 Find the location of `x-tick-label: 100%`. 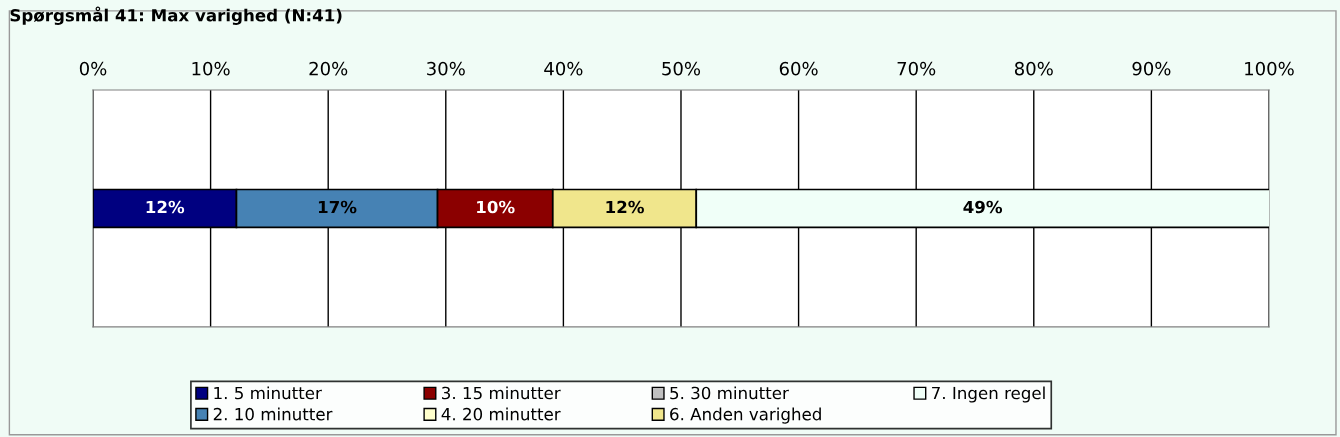

x-tick-label: 100% is located at coordinates (1269, 68).